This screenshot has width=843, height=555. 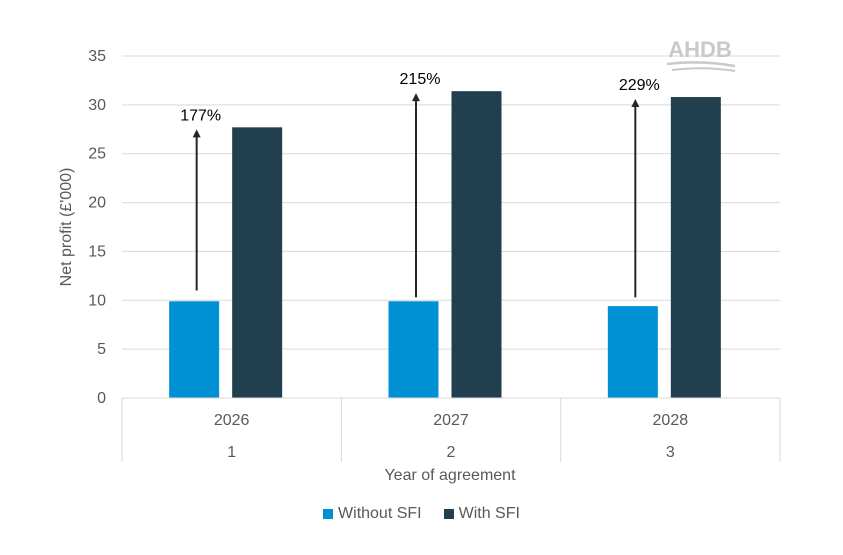 I want to click on x-tick-label: 2026, so click(x=232, y=420).